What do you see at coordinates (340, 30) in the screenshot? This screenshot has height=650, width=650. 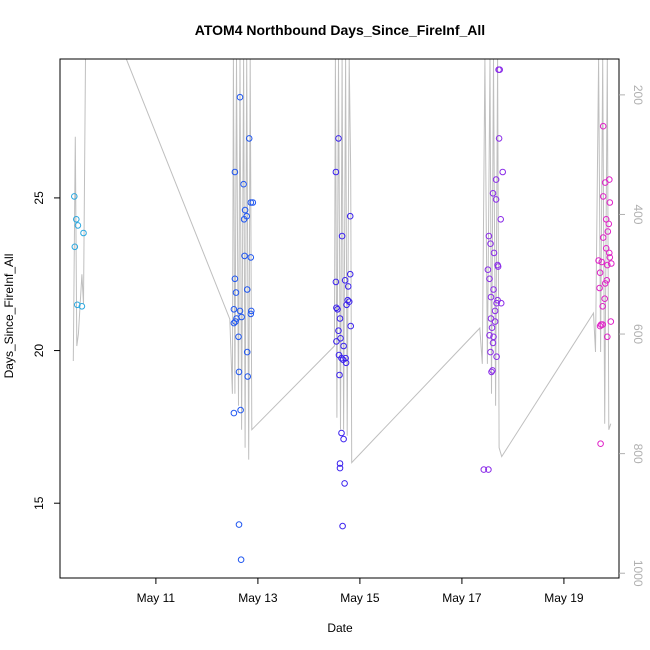 I see `chart-title: ATOM4 Northbound Days_Since_FireInf_All` at bounding box center [340, 30].